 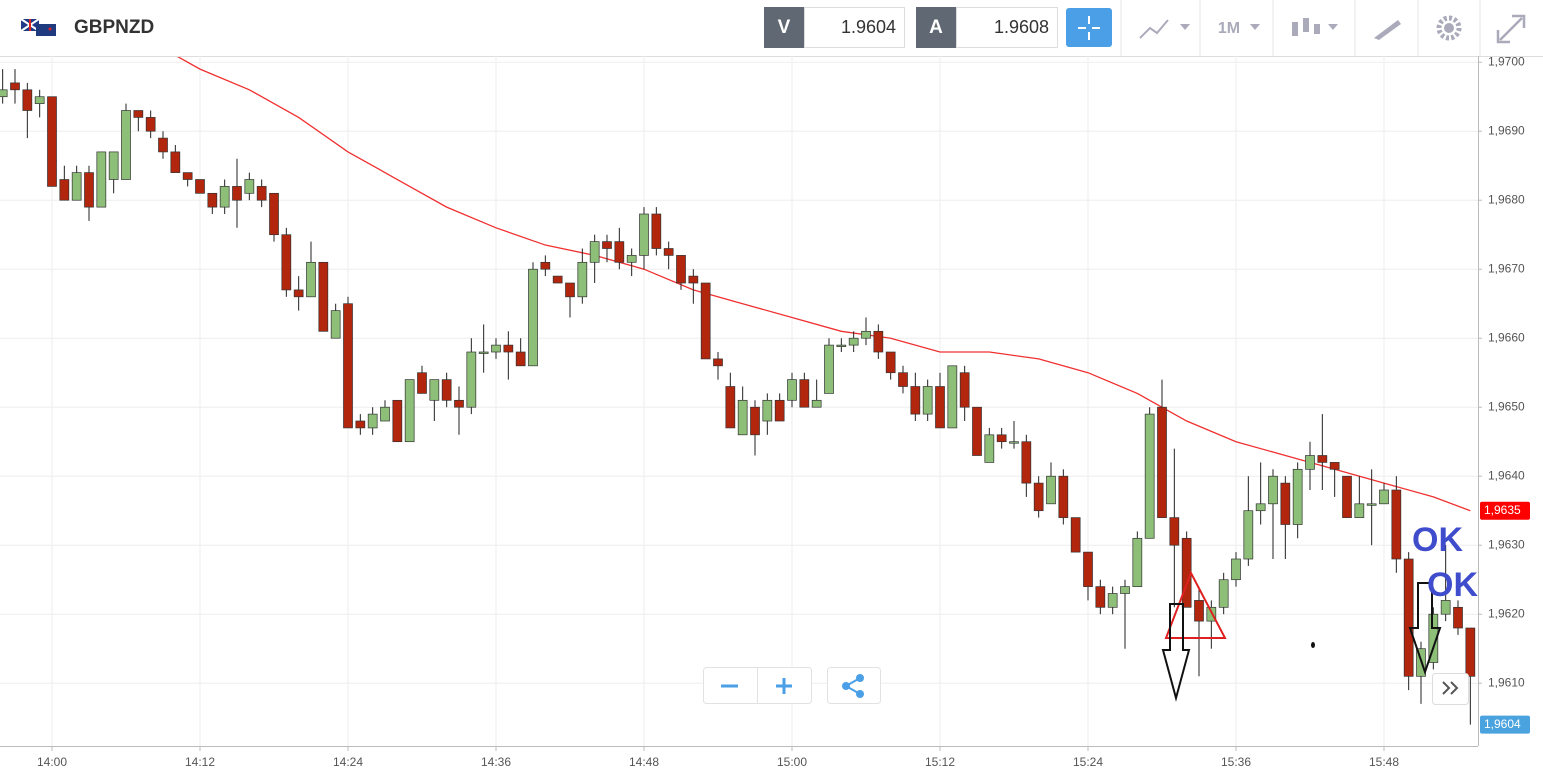 I want to click on crosshair-button, so click(x=1089, y=27).